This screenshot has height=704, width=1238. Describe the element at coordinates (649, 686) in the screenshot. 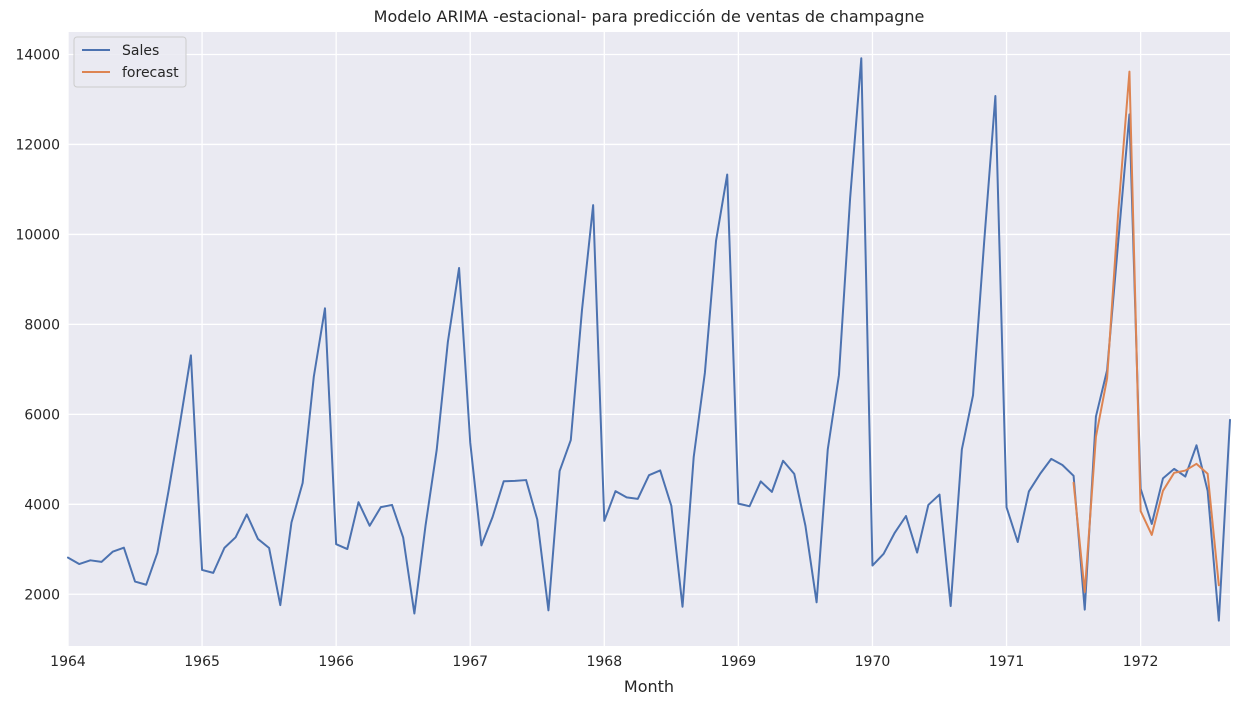

I see `x-axis-title: Month` at that location.